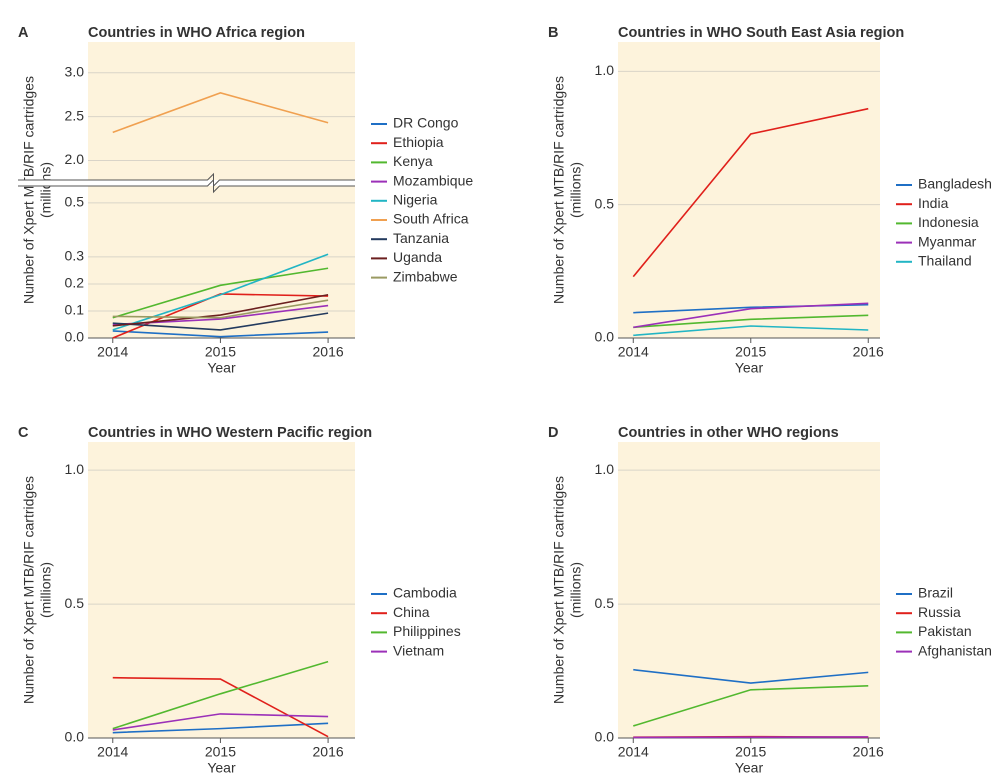 The width and height of the screenshot is (1000, 784). What do you see at coordinates (417, 257) in the screenshot?
I see `legend-label: Uganda` at bounding box center [417, 257].